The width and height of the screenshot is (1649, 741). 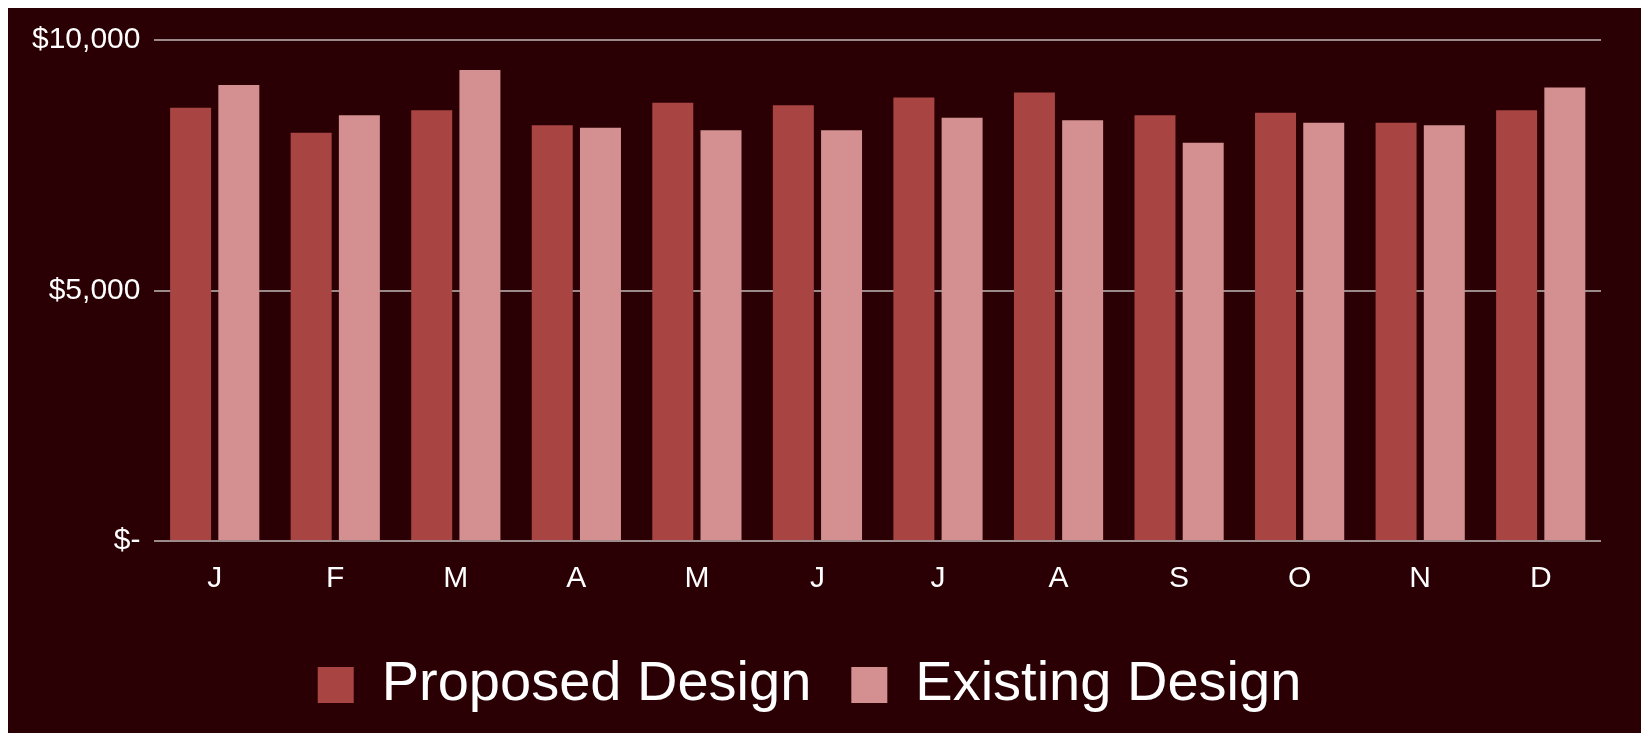 I want to click on y-tick-label: $10,000, so click(x=86, y=38).